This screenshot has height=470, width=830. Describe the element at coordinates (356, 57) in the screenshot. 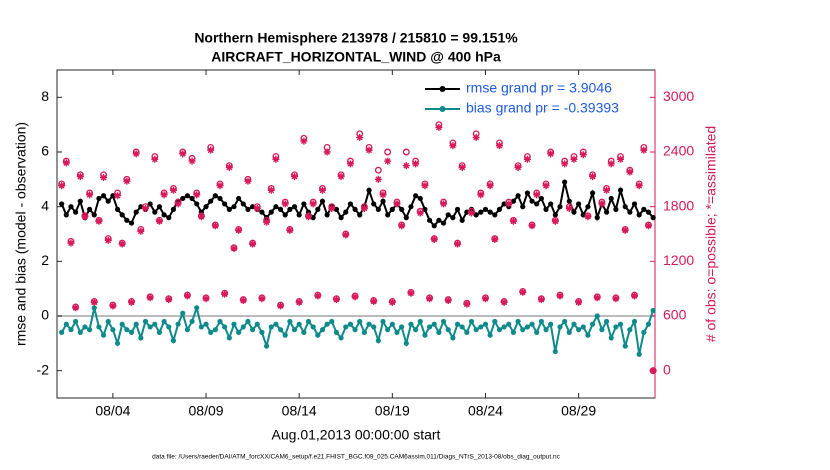

I see `chart-subtitle: AIRCRAFT_HORIZONTAL_WIND @ 400 hPa` at that location.